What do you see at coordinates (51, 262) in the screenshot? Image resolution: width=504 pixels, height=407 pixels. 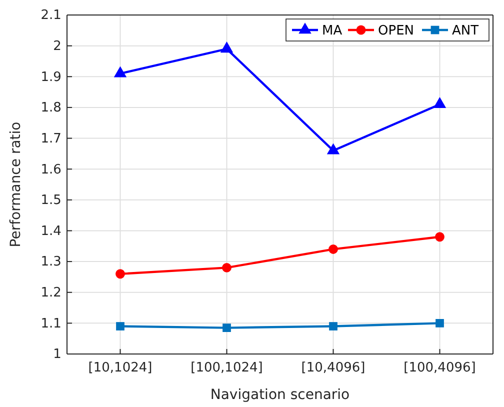 I see `y-tick-label: 1.3` at bounding box center [51, 262].